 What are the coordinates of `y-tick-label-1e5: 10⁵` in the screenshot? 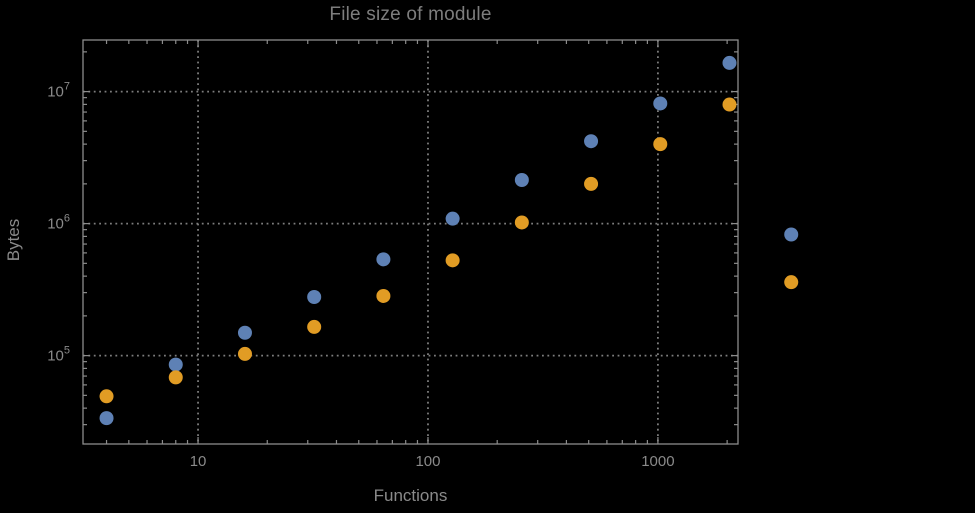 It's located at (58, 355).